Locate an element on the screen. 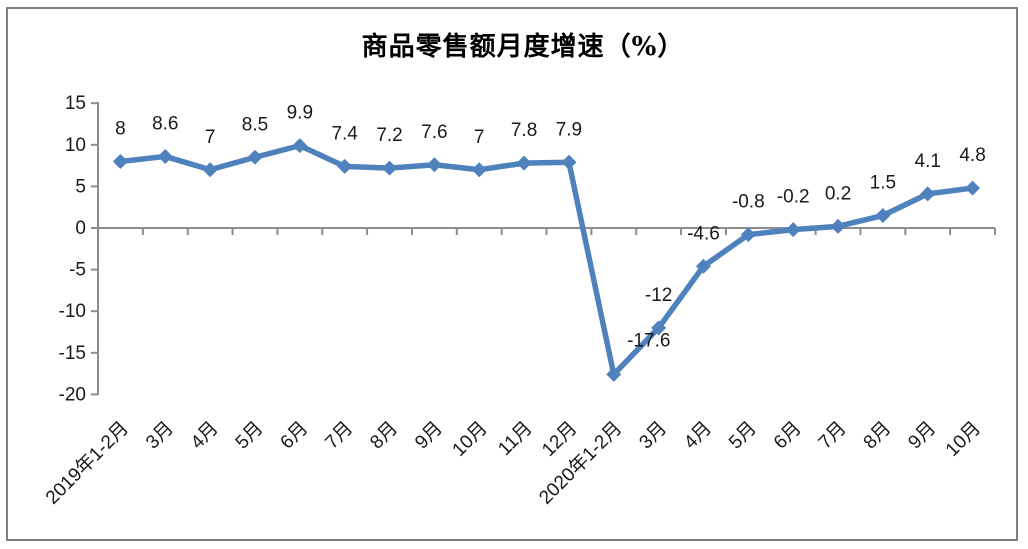  y-axis-tick-label: -15 is located at coordinates (72, 353).